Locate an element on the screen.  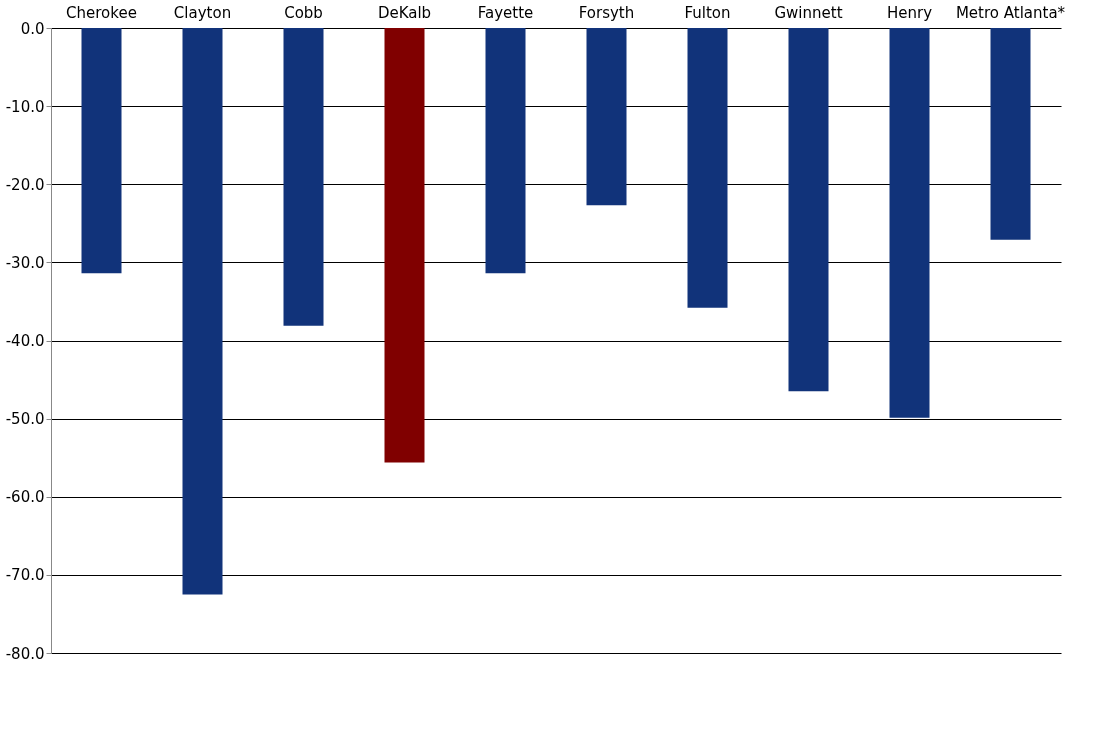
x-tick-label: Clayton is located at coordinates (202, 12).